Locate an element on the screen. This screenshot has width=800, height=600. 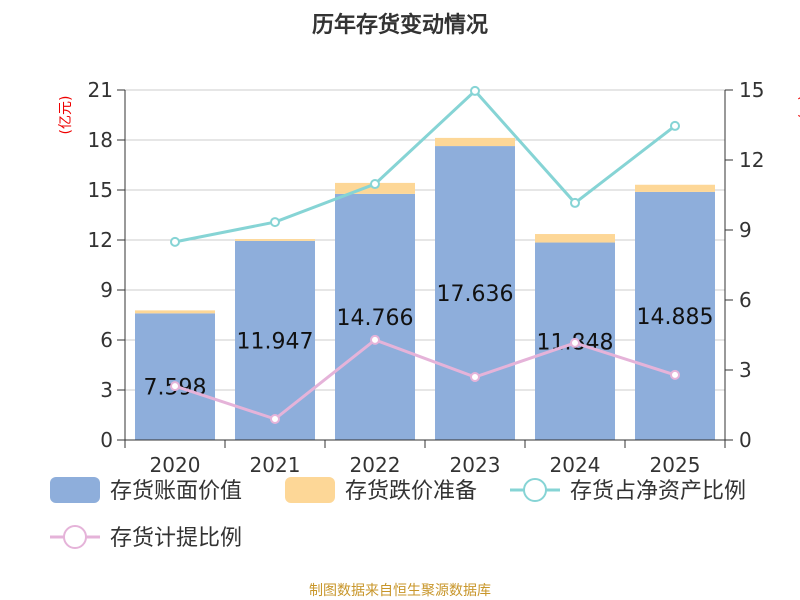
x-tick-label: 2020 is located at coordinates (175, 465).